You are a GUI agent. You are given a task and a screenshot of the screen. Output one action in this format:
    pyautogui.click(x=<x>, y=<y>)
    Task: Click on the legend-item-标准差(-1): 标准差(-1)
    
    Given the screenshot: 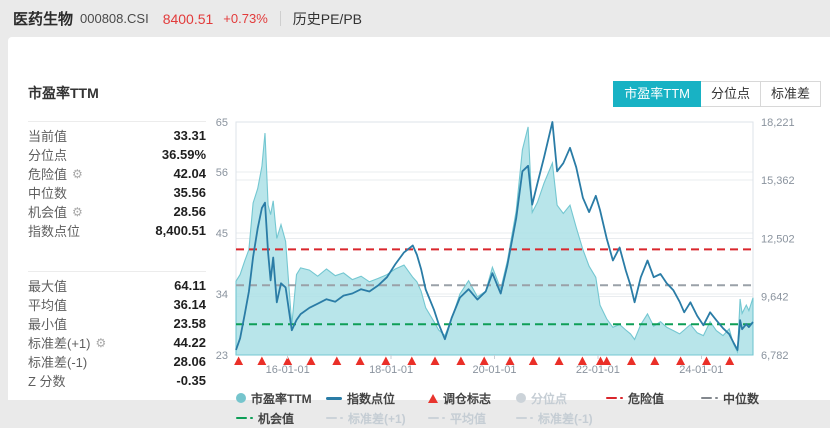 What is the action you would take?
    pyautogui.click(x=554, y=418)
    